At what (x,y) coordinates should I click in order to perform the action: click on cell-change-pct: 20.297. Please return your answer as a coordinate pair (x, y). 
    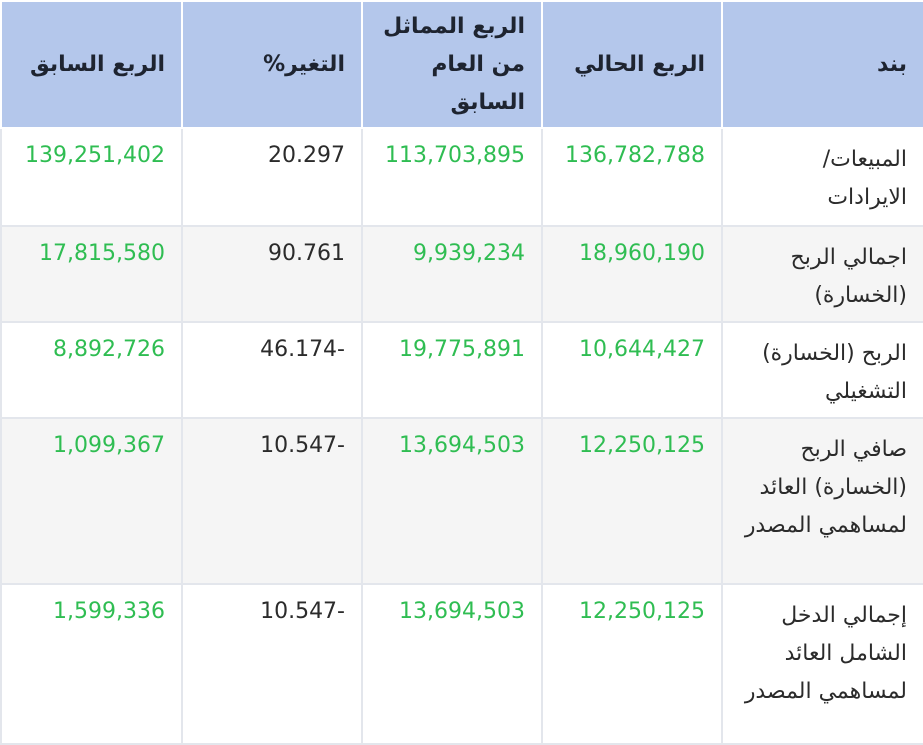
    Looking at the image, I should click on (272, 177).